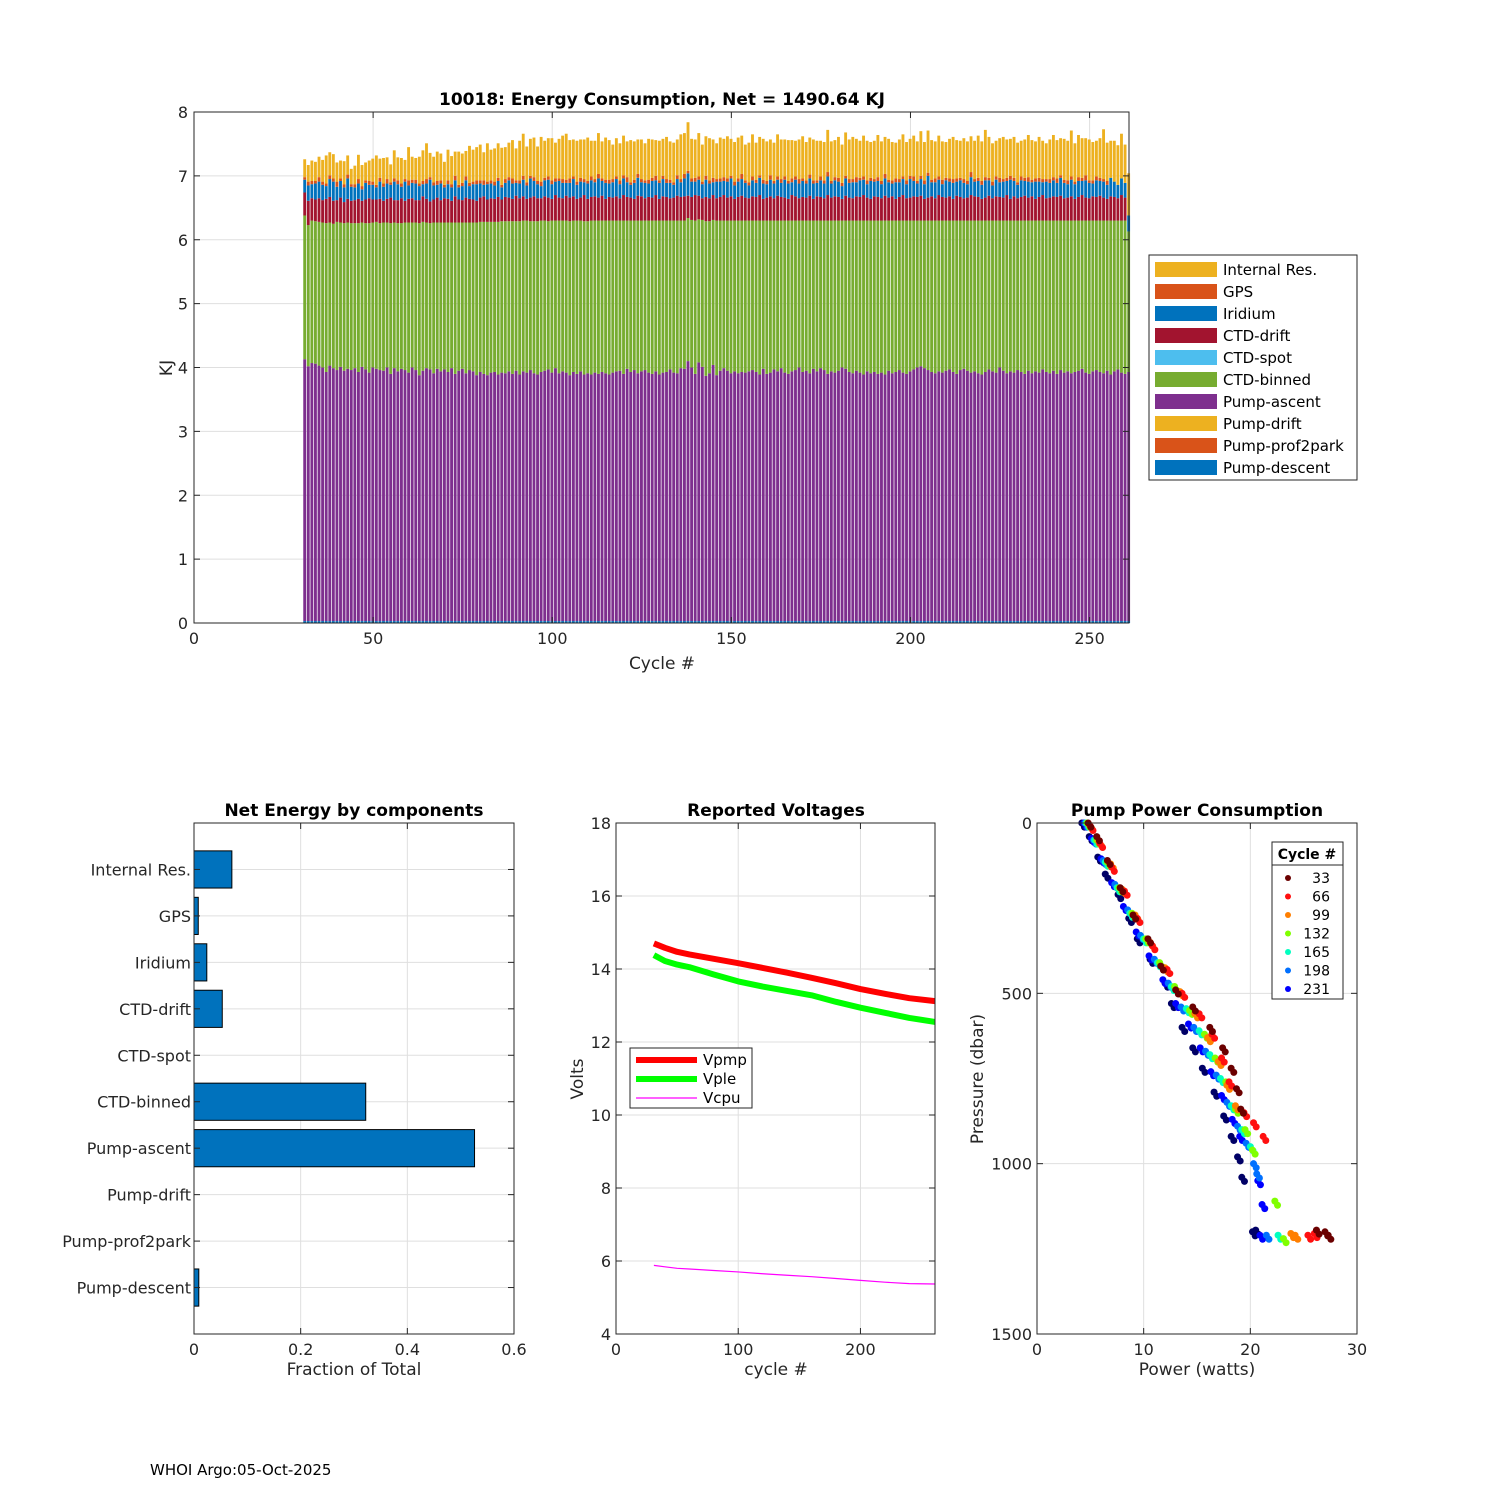 This screenshot has height=1500, width=1500. Describe the element at coordinates (725, 1060) in the screenshot. I see `voltages-legend-label: Vpmp` at that location.